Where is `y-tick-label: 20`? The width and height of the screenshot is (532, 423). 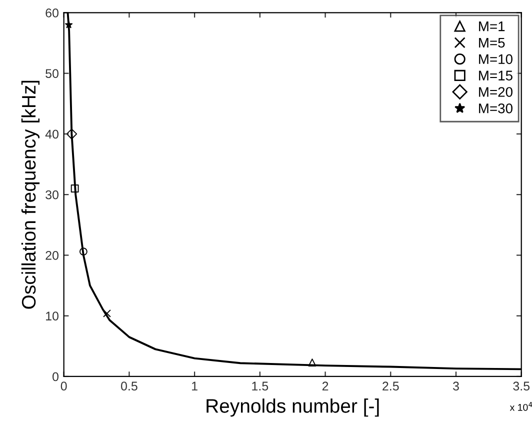
y-tick-label: 20 is located at coordinates (52, 255).